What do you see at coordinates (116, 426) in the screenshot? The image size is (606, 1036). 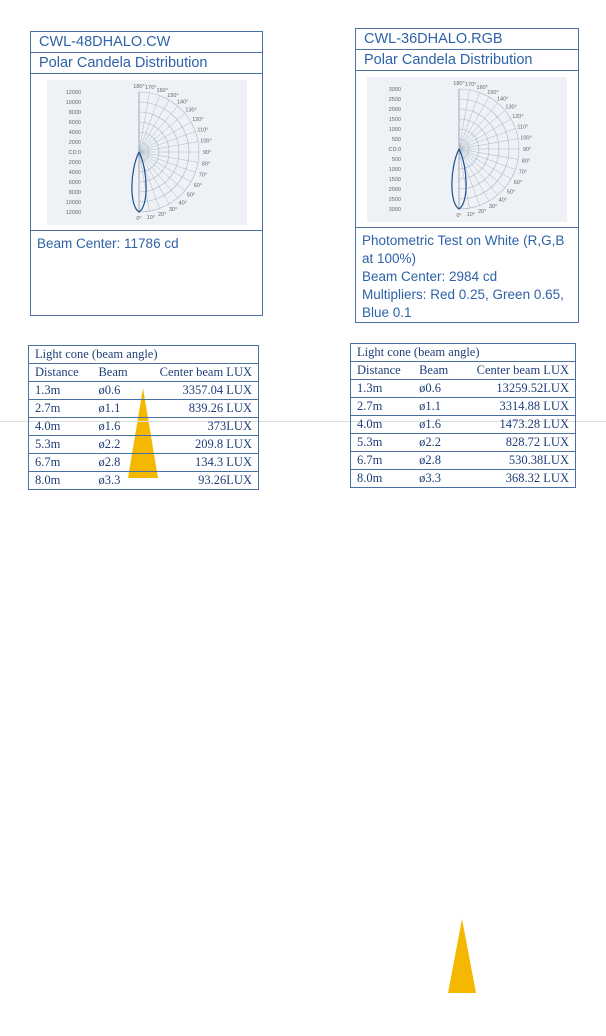 I see `table-cell: ø1.6` at bounding box center [116, 426].